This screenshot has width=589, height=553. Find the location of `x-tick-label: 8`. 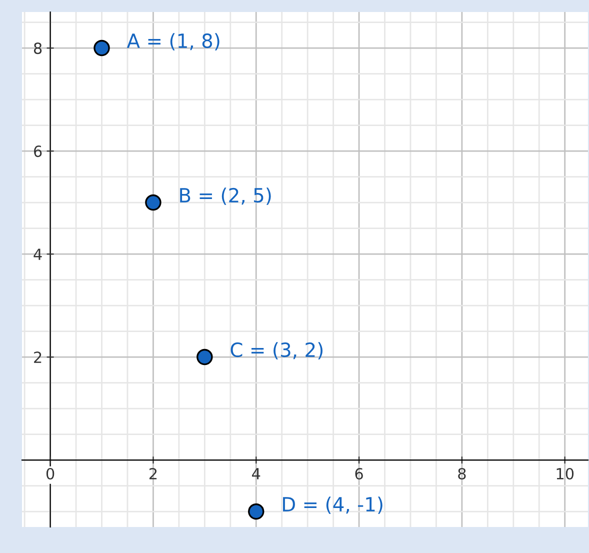

x-tick-label: 8 is located at coordinates (462, 474).